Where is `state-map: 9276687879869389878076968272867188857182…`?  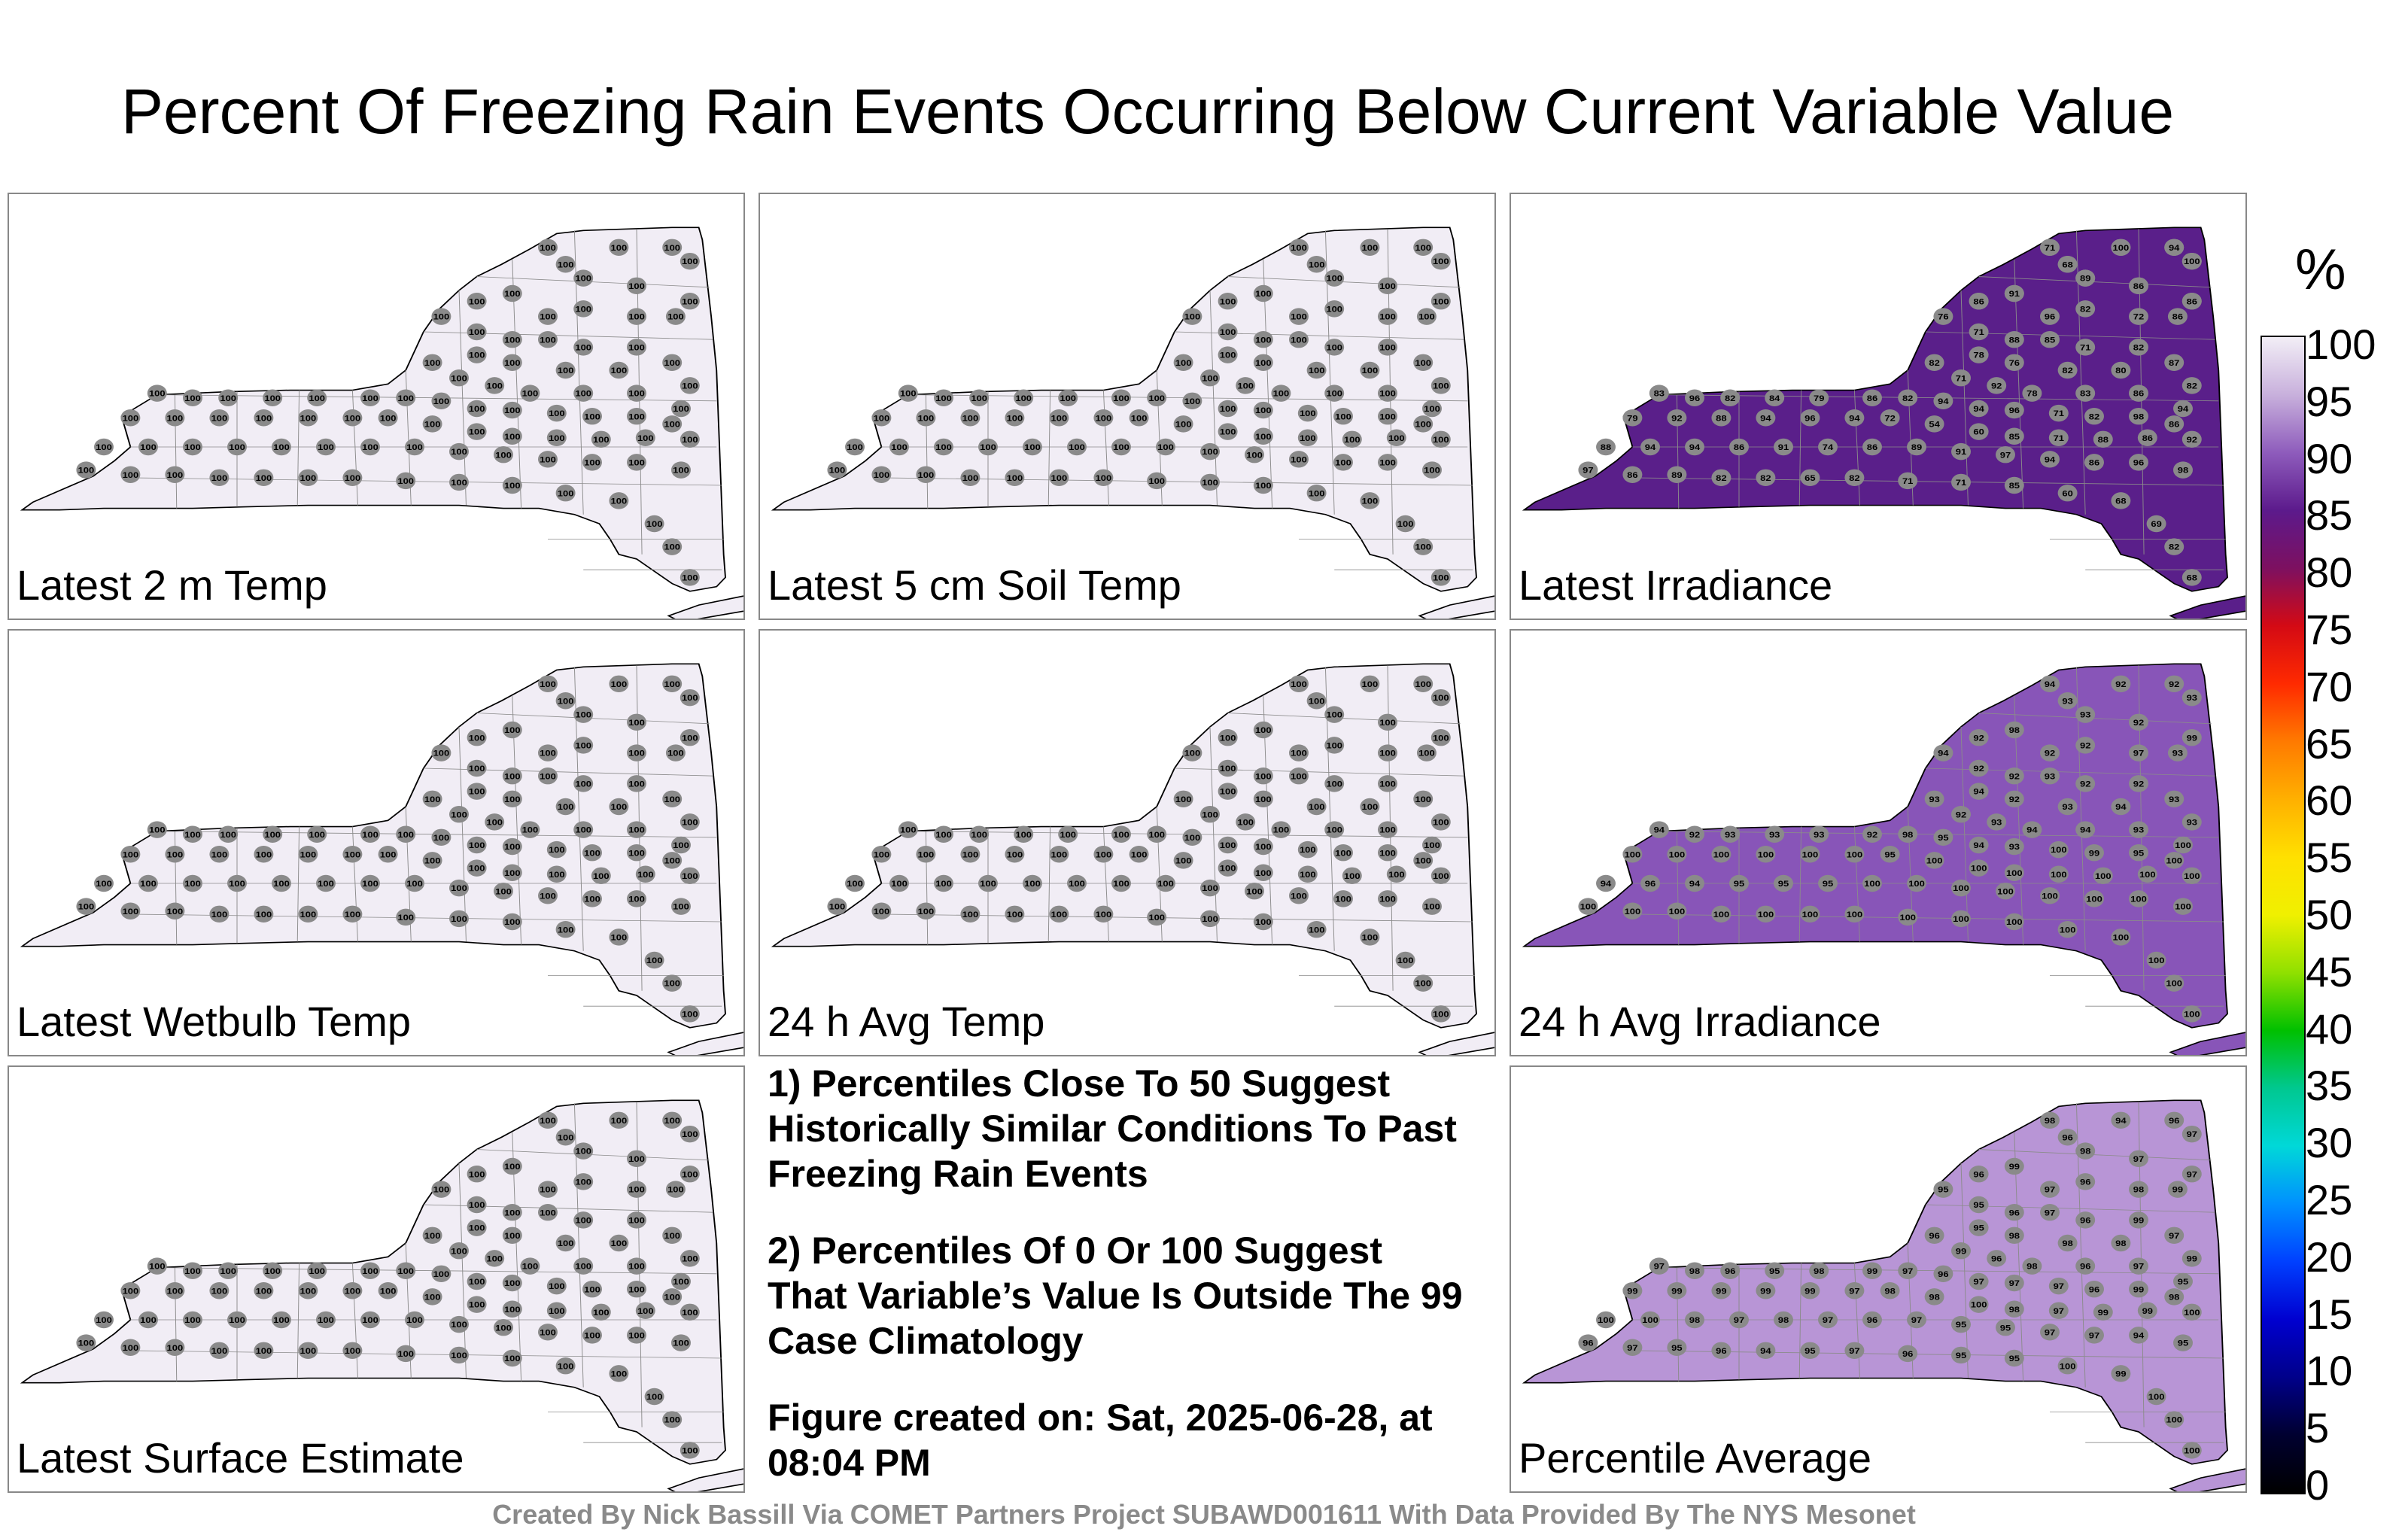
state-map: 9276687879869389878076968272867188857182… is located at coordinates (1883, 422).